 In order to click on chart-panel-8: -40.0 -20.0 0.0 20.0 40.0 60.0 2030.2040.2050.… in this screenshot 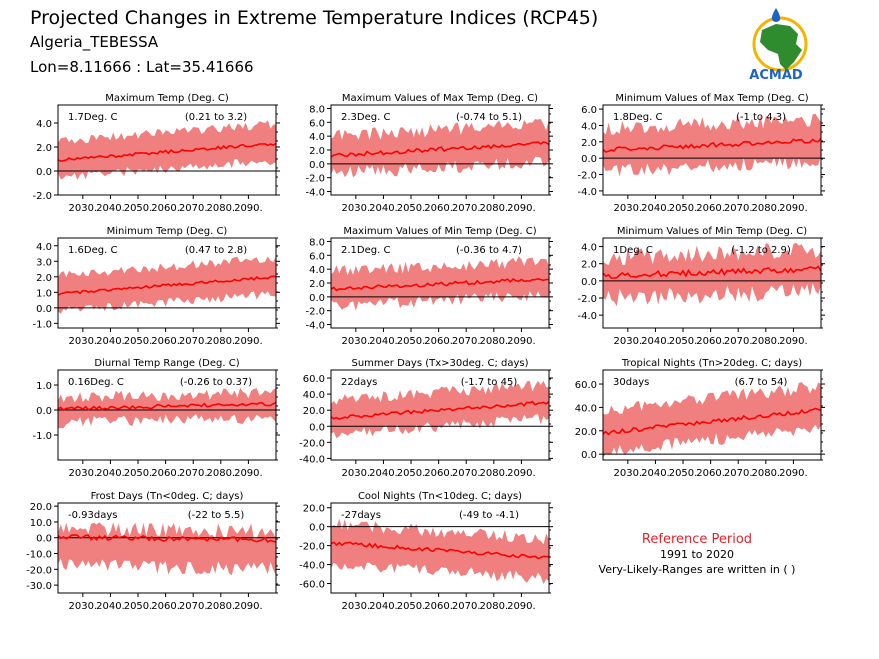, I will do `click(426, 418)`.